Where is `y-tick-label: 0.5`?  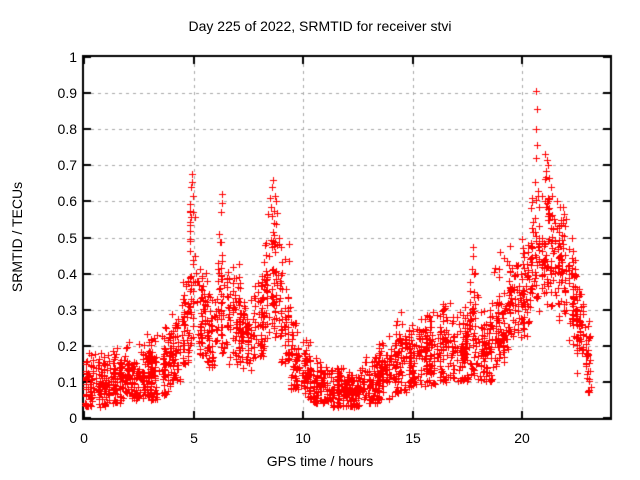
y-tick-label: 0.5 is located at coordinates (67, 238).